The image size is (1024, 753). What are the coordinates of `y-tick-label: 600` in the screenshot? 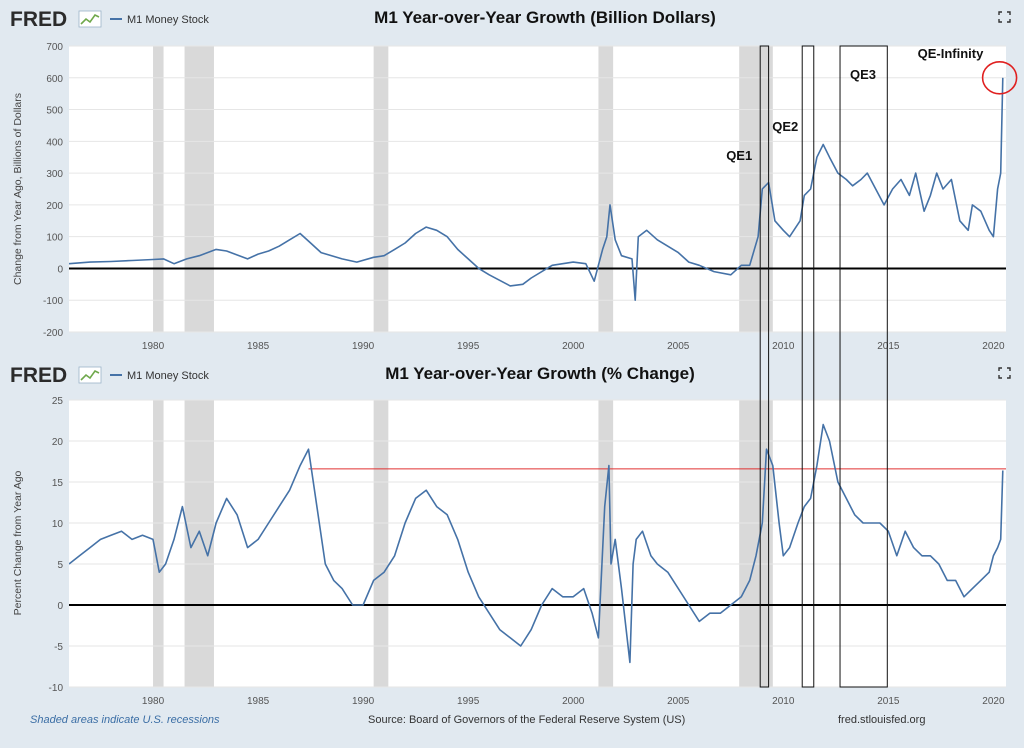 It's located at (54, 79).